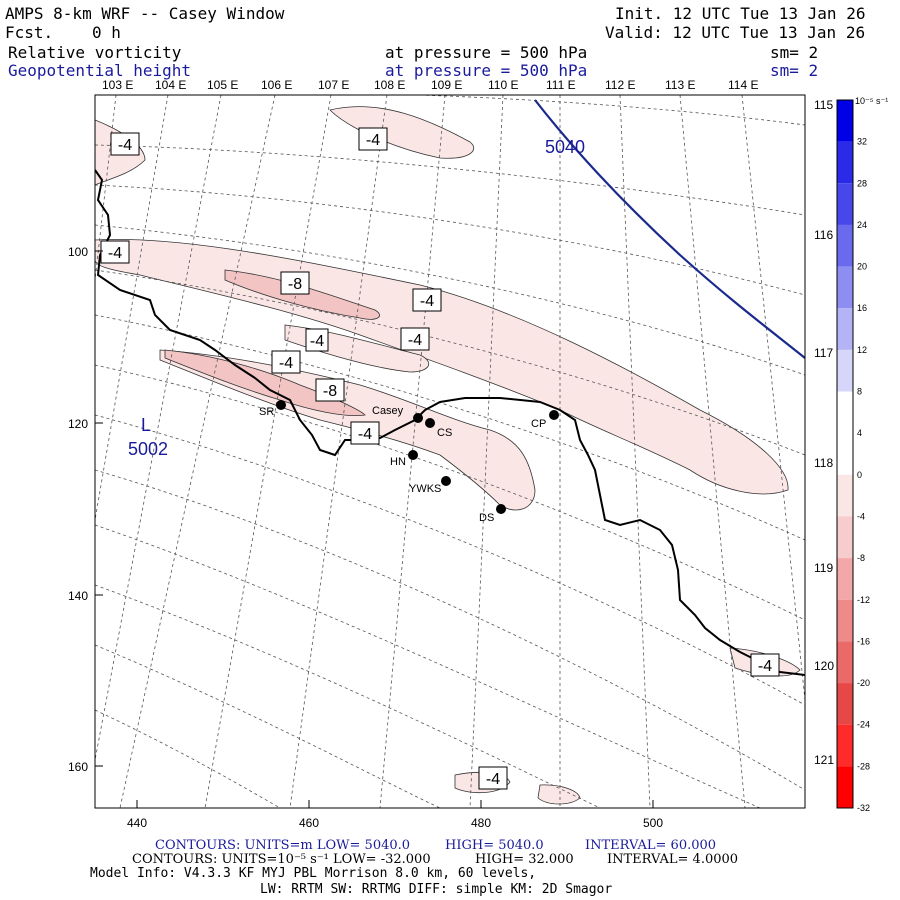 Image resolution: width=900 pixels, height=900 pixels. I want to click on low-marker: L, so click(146, 425).